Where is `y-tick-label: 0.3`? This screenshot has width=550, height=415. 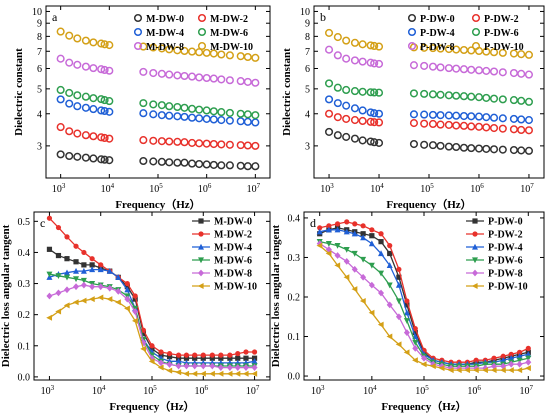 y-tick-label: 0.3 is located at coordinates (24, 284).